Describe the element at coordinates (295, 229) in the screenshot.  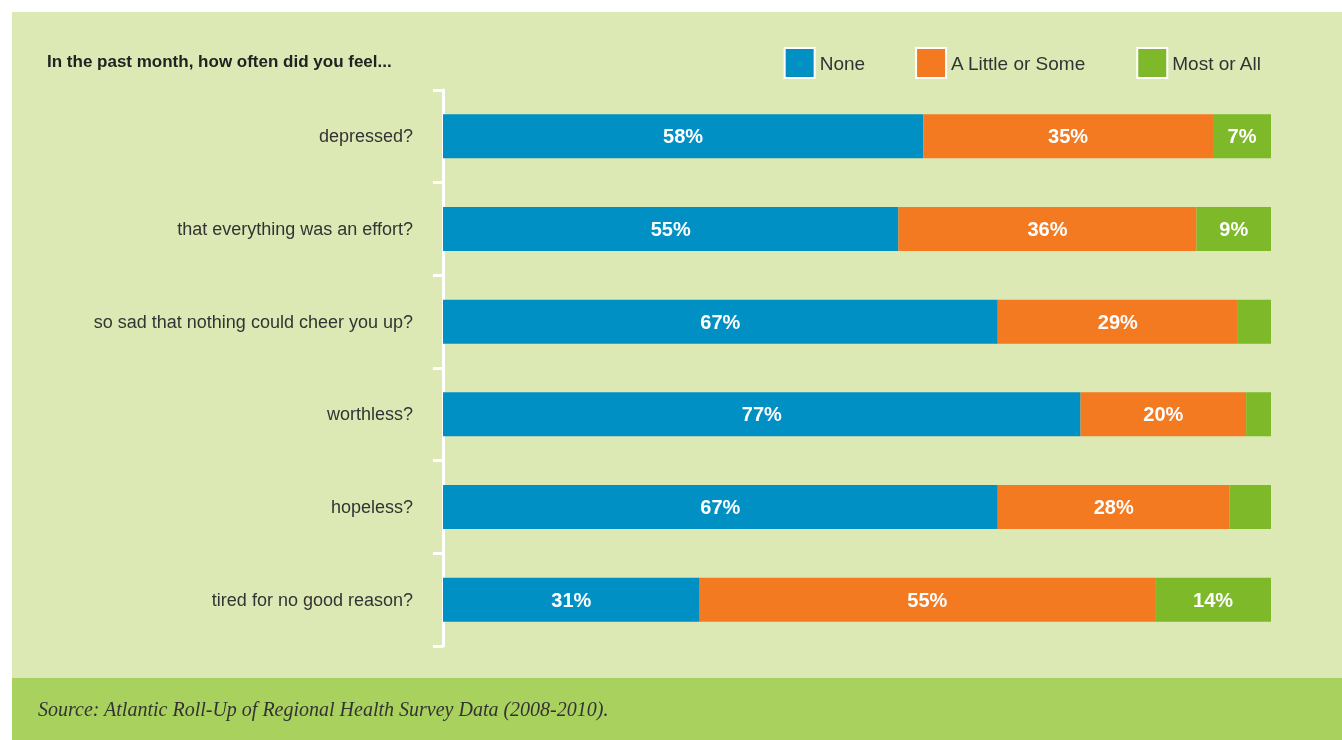
I see `y-tick-label: that everything was an effort?` at that location.